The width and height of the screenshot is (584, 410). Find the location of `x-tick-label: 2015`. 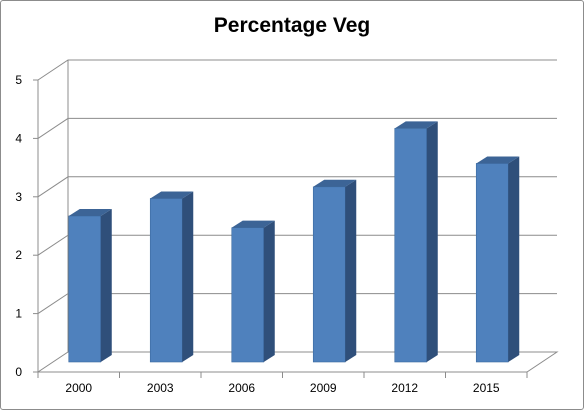

x-tick-label: 2015 is located at coordinates (486, 388).